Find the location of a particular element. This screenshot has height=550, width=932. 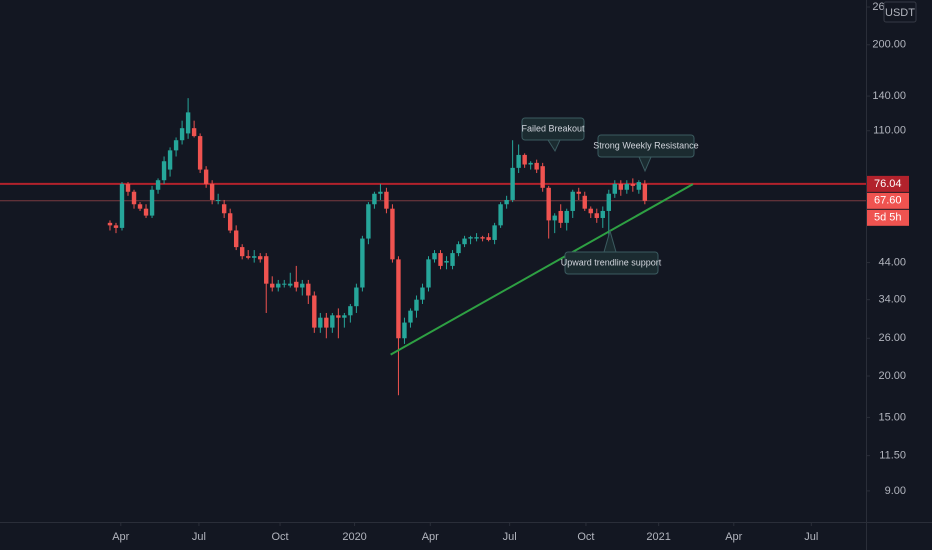

annotation: Upward trendline support is located at coordinates (611, 252).